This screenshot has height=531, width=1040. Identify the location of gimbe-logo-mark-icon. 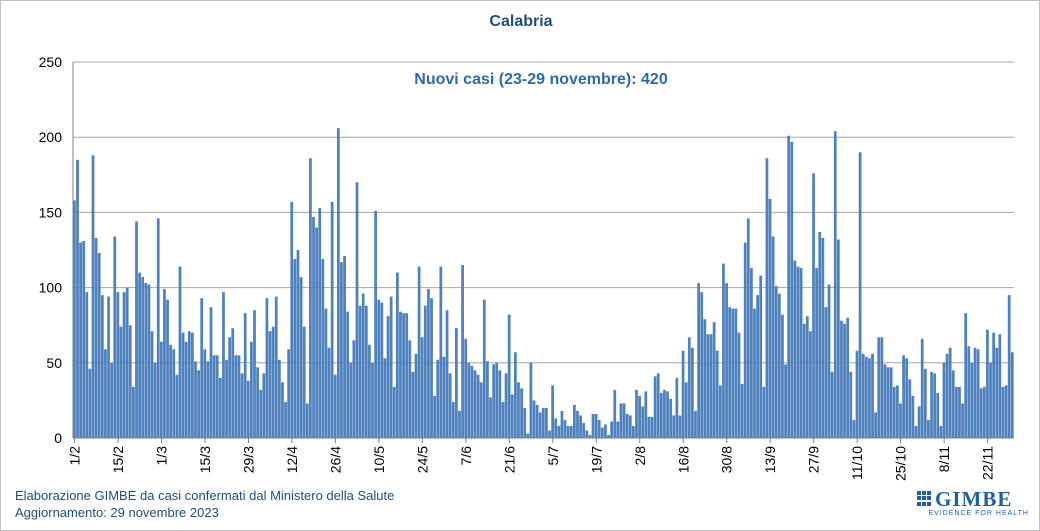
(924, 498).